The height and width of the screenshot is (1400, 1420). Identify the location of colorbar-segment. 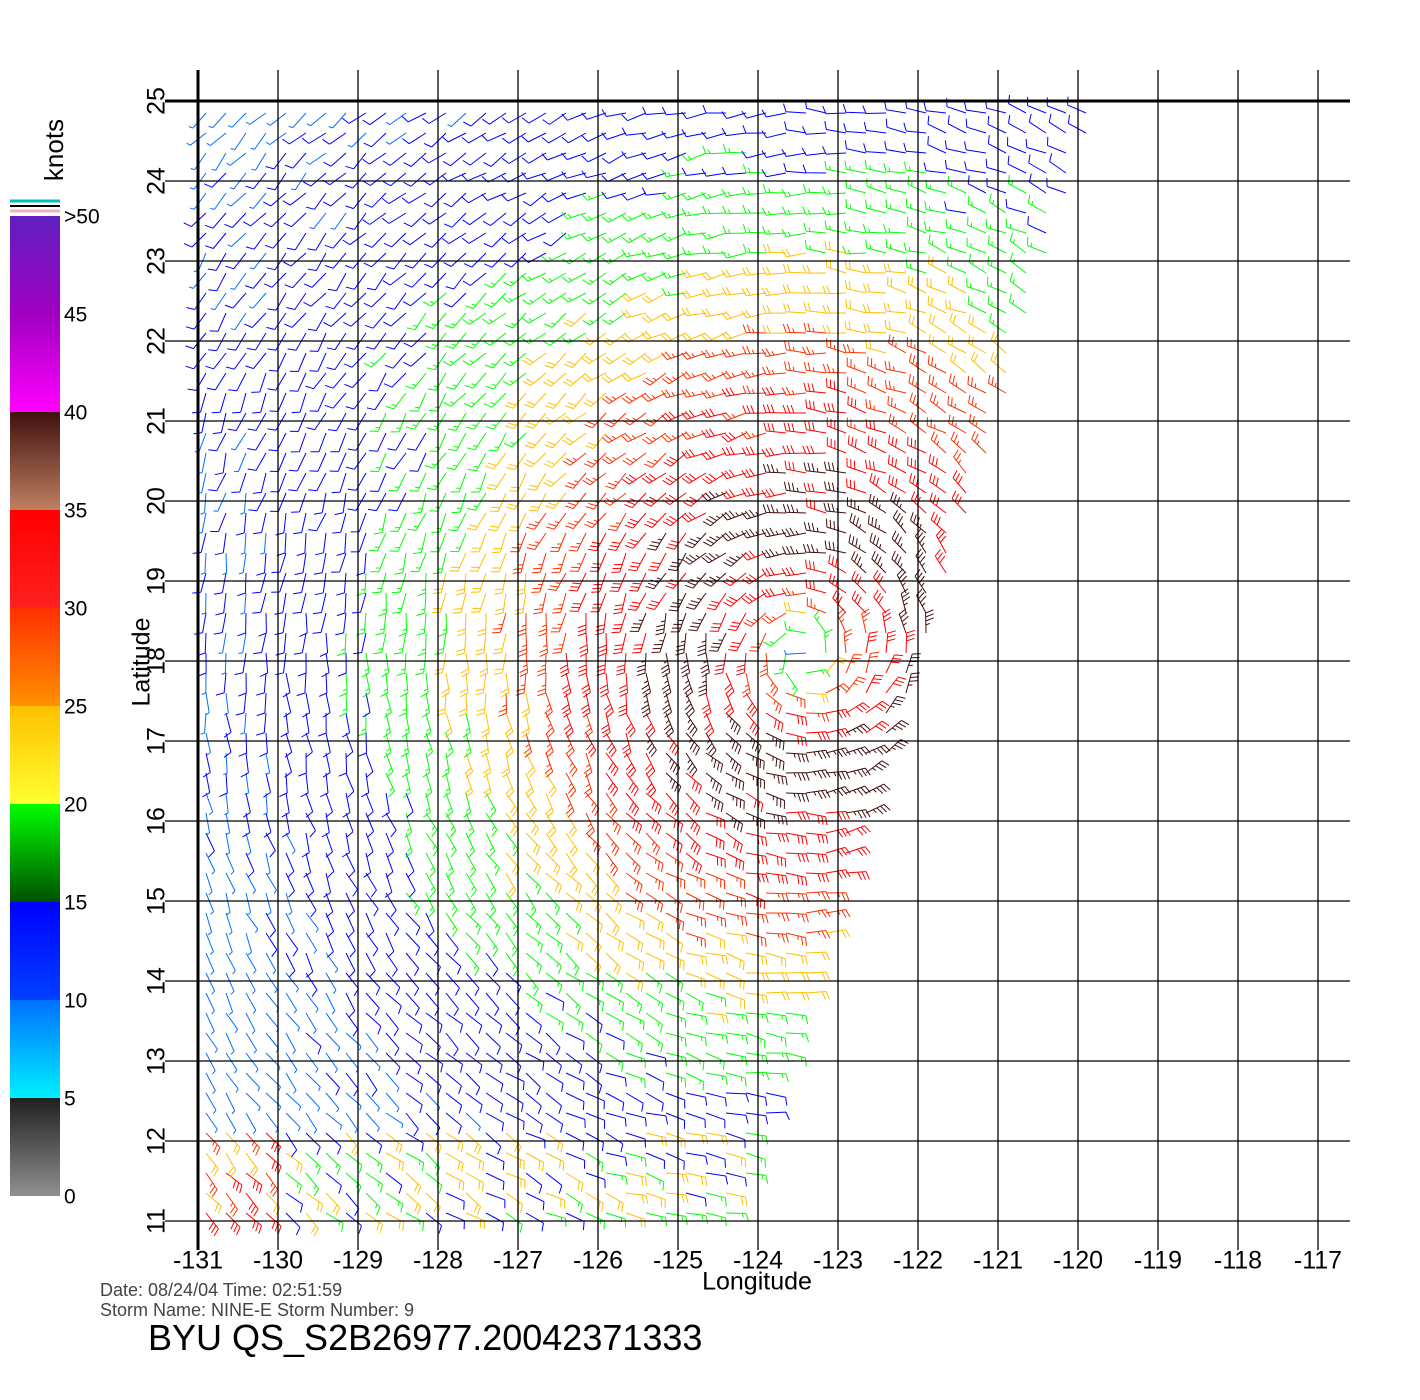
(35, 1049).